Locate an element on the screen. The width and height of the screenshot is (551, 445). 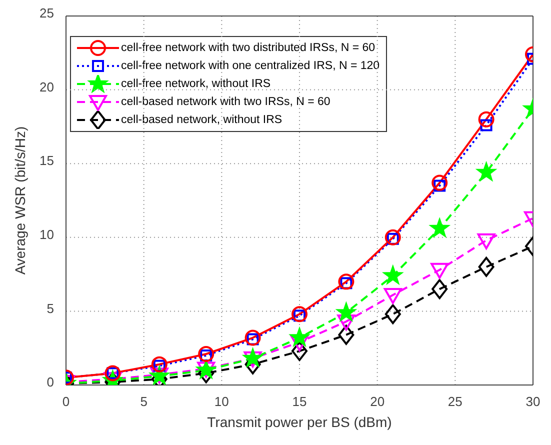
legend-label: cell-free network with one centralized IRS, N = 120 is located at coordinates (250, 66).